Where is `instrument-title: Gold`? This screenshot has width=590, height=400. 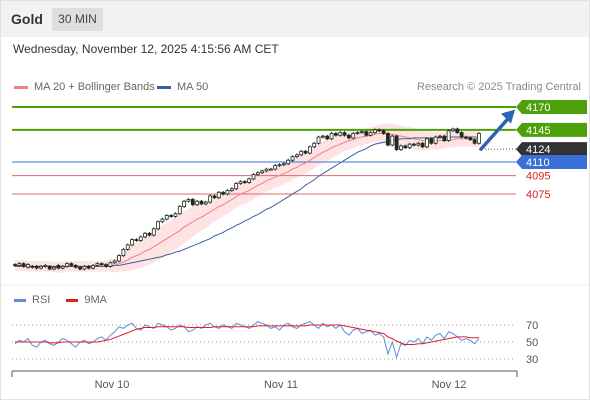 instrument-title: Gold is located at coordinates (27, 19).